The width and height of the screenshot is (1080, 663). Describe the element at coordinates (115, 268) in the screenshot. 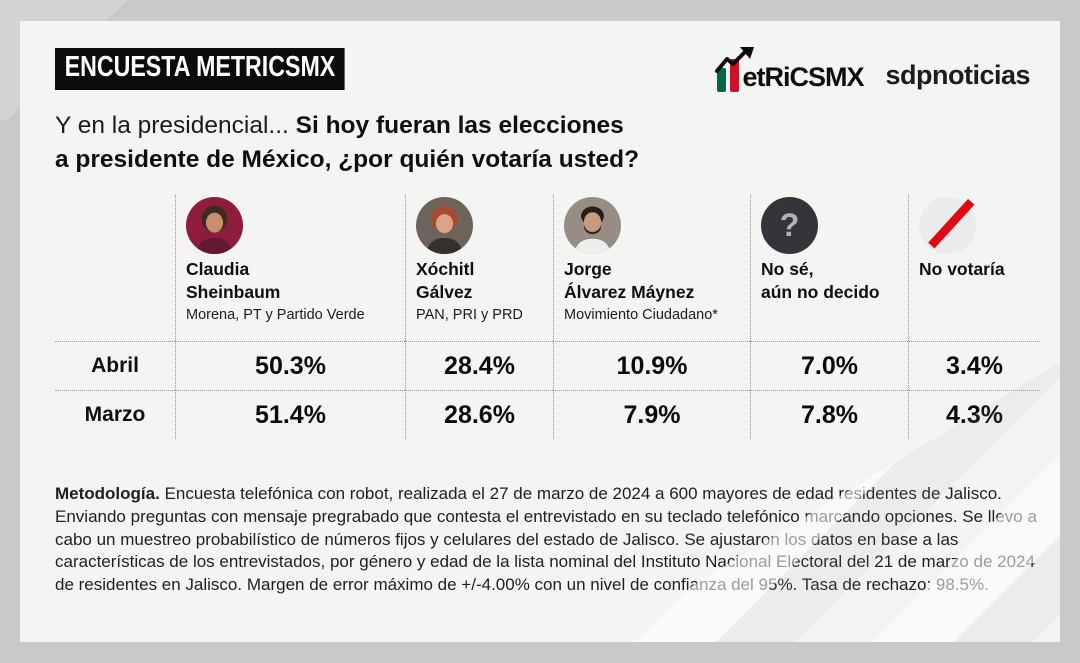

I see `corner-cell` at that location.